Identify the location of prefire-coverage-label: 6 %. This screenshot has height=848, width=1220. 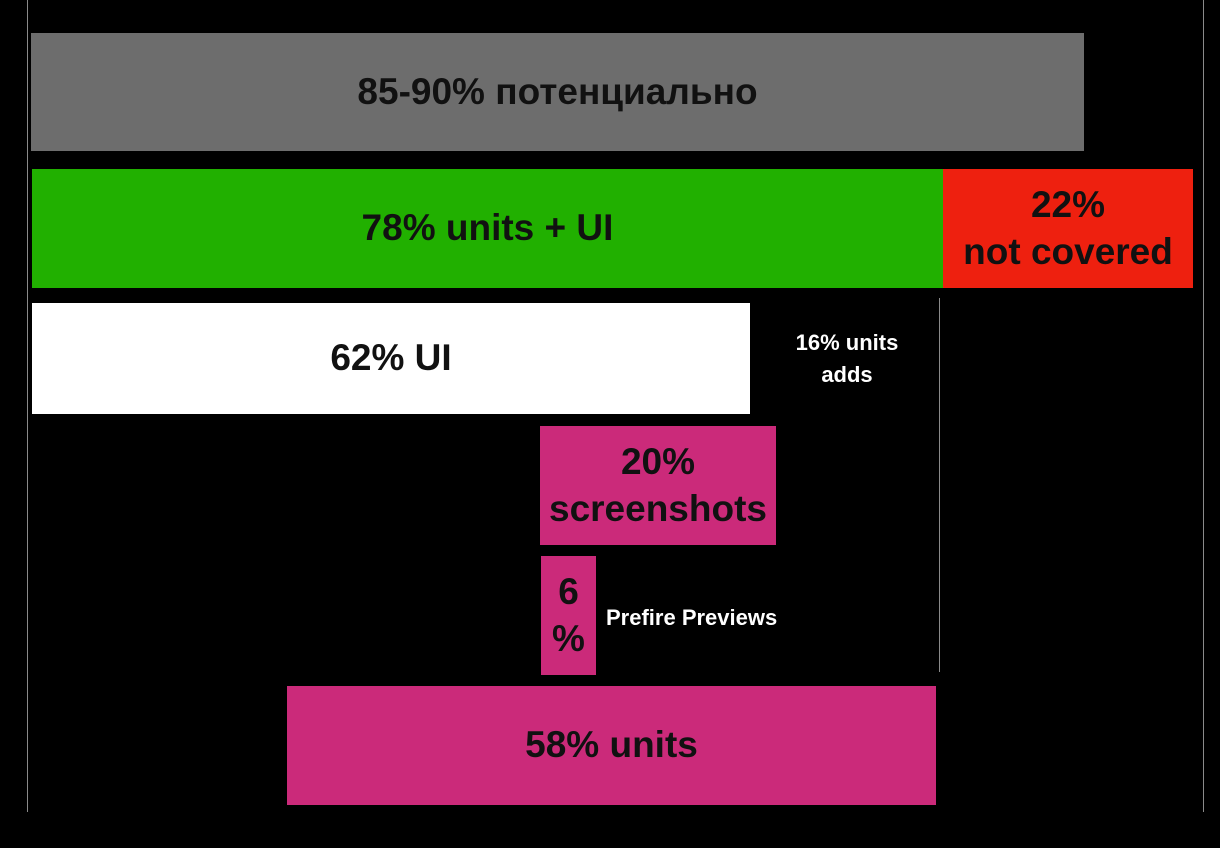
(568, 615).